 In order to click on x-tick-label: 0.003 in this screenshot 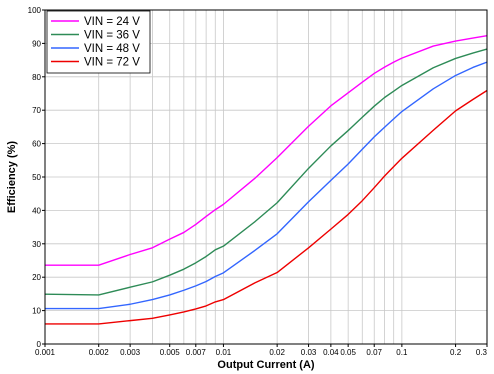, I will do `click(130, 352)`.